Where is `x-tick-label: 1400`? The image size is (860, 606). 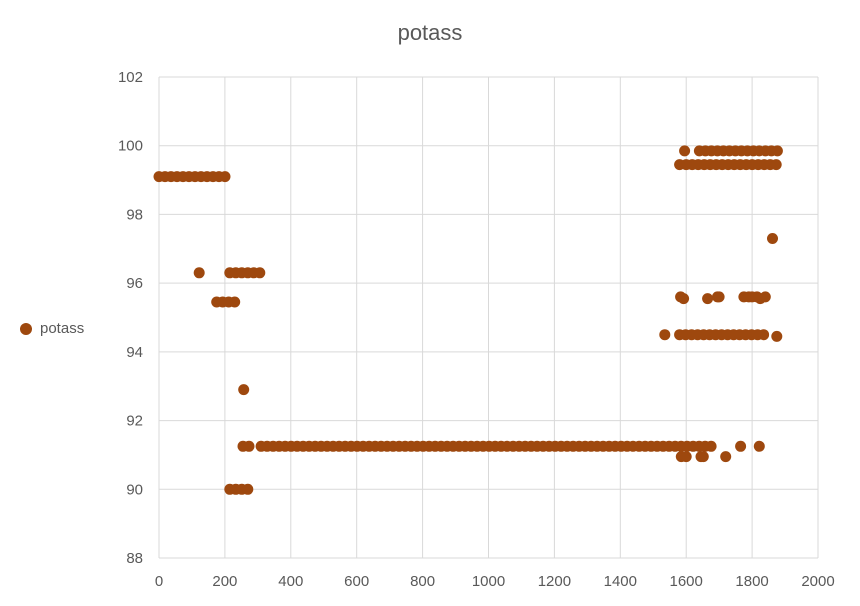 x-tick-label: 1400 is located at coordinates (620, 581).